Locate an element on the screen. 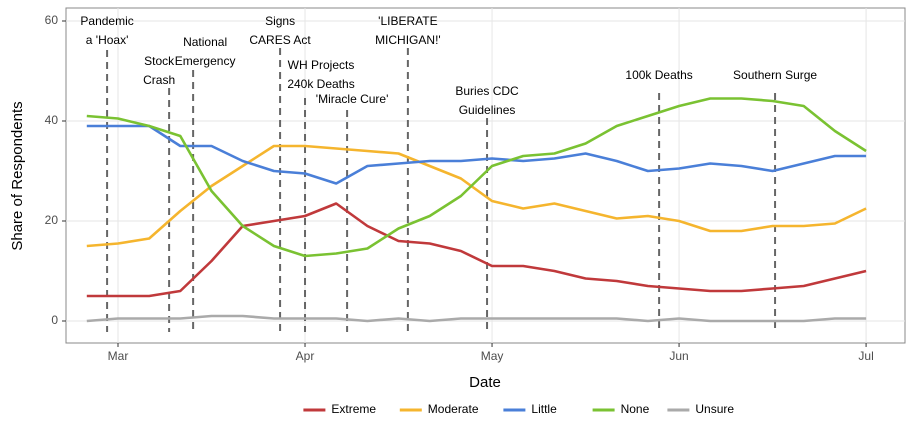  annotation-label: Pandemic is located at coordinates (106, 21).